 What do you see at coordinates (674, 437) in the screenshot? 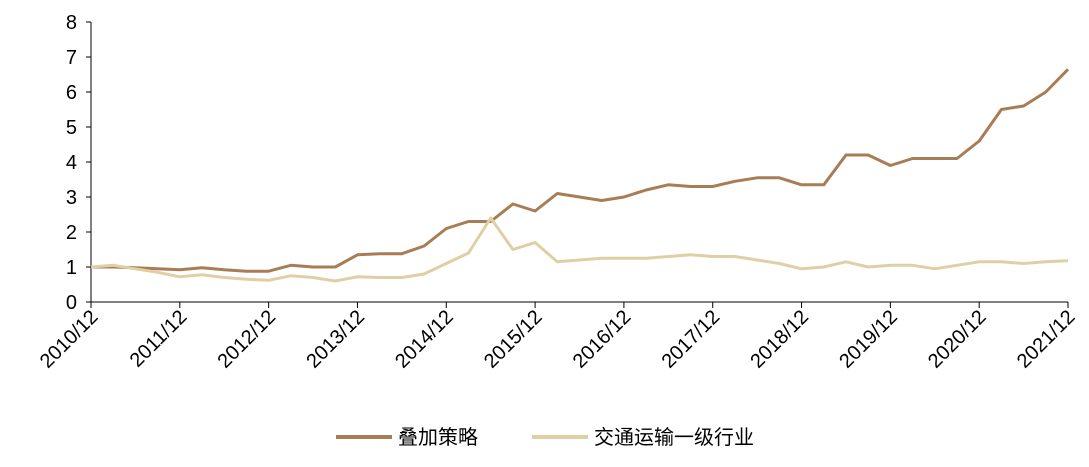
I see `legend-label: 交通运输一级行业` at bounding box center [674, 437].